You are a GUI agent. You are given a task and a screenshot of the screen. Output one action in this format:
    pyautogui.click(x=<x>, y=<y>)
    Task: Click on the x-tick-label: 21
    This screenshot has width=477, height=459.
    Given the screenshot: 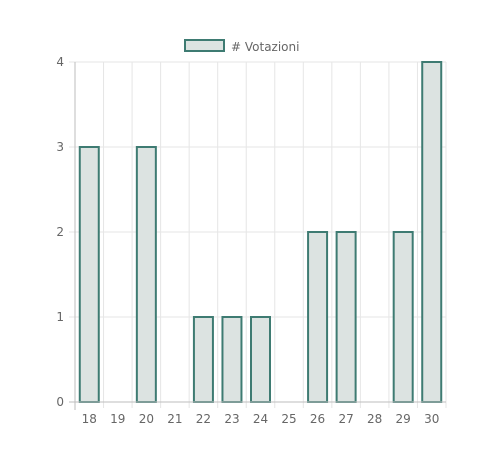 What is the action you would take?
    pyautogui.click(x=174, y=419)
    